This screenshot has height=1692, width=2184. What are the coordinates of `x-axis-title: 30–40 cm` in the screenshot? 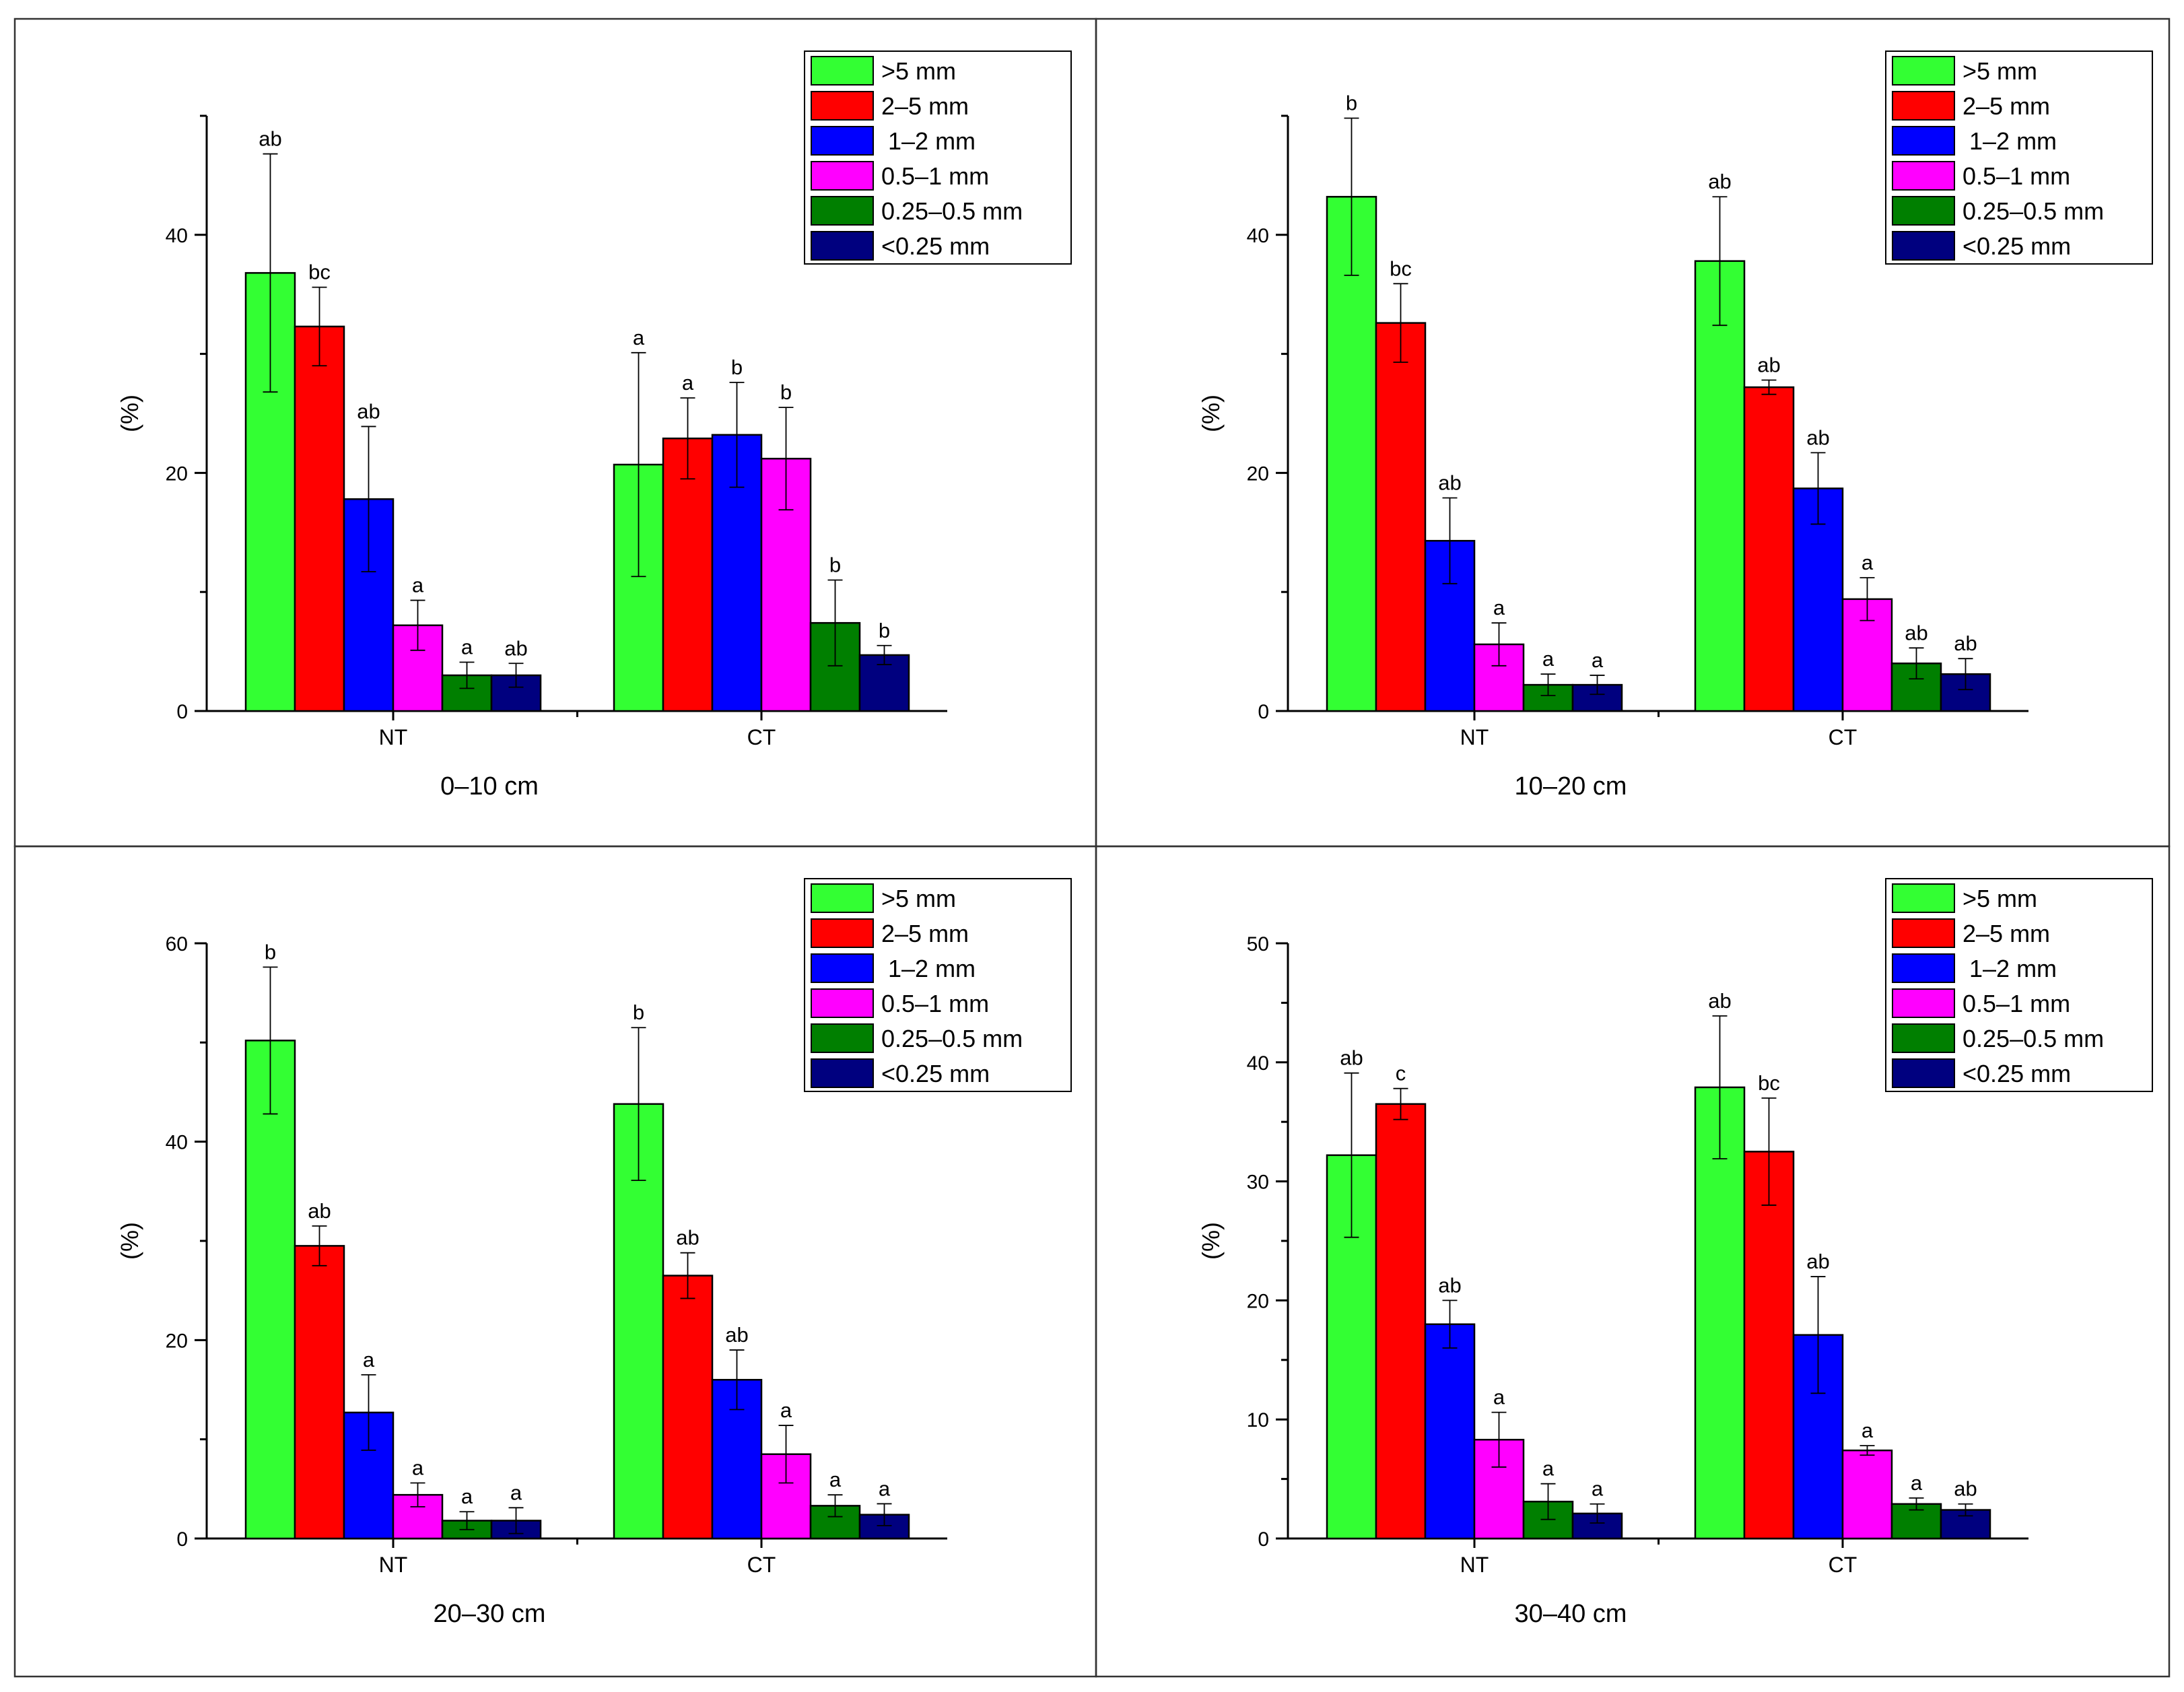 It's located at (1571, 1614).